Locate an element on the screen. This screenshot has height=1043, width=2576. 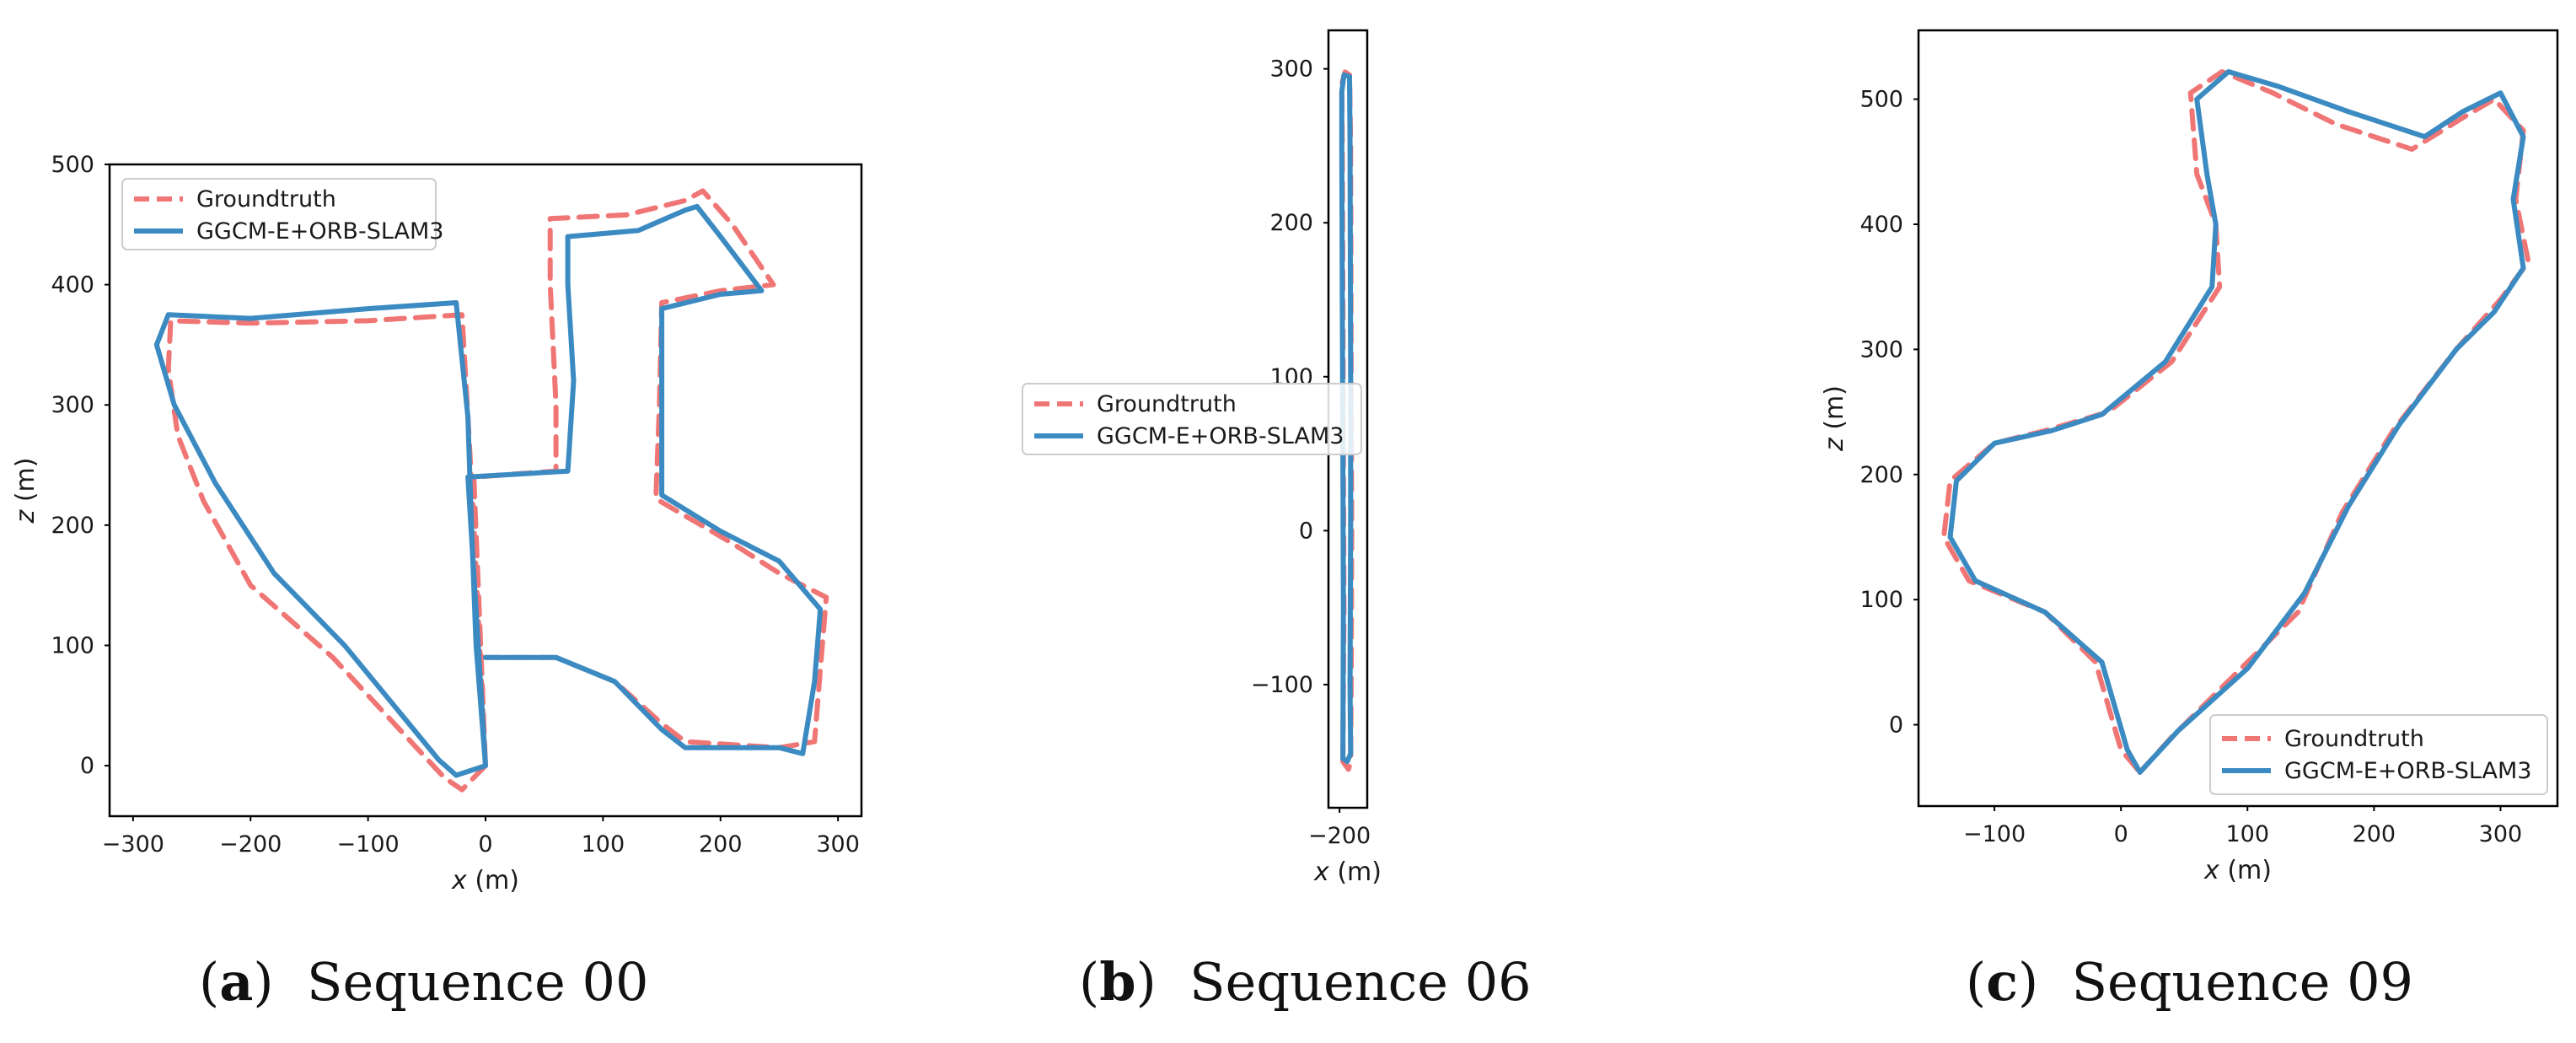
x-axis-unit-a: (m) is located at coordinates (493, 880).